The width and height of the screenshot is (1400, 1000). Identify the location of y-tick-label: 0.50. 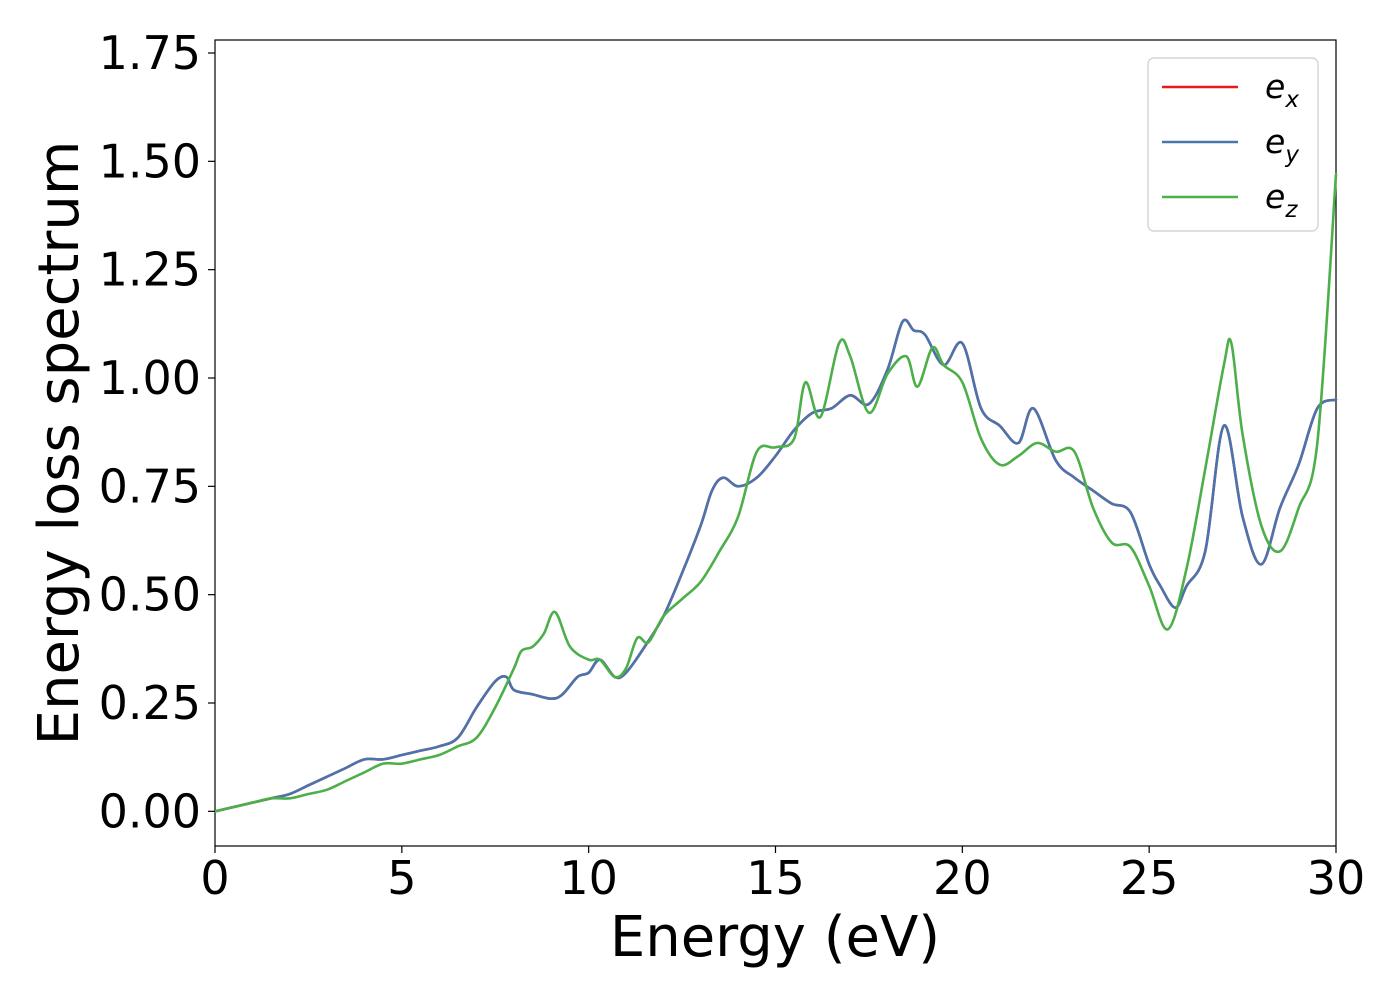
(150, 595).